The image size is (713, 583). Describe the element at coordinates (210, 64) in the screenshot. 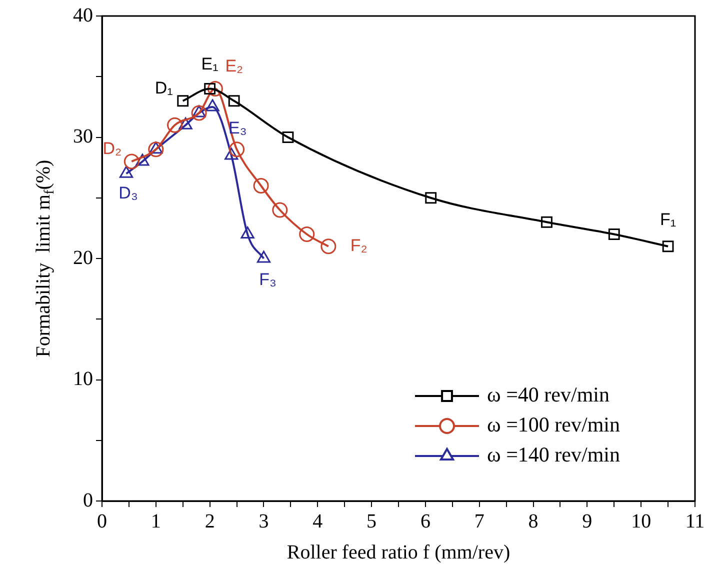

I see `data-label: E₁` at that location.